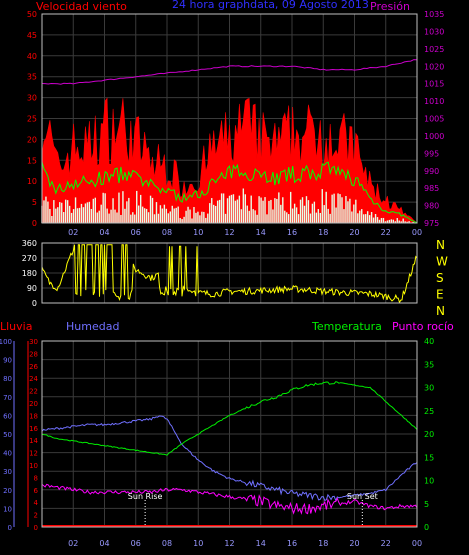 The image size is (469, 555). What do you see at coordinates (16, 326) in the screenshot?
I see `rain-axis-title: Lluvia` at bounding box center [16, 326].